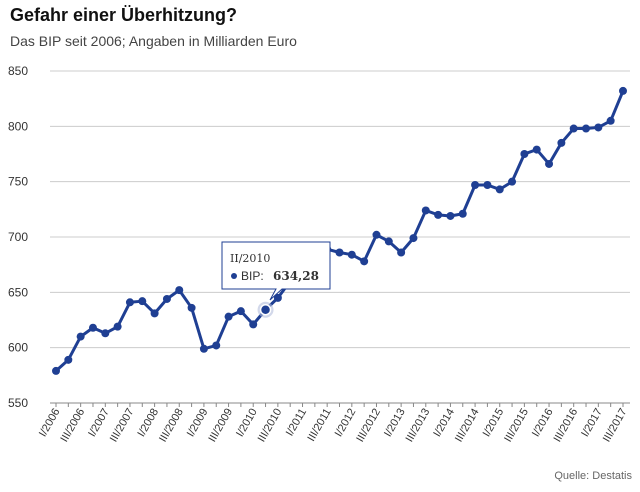 The height and width of the screenshot is (492, 640). What do you see at coordinates (467, 425) in the screenshot?
I see `x-tick-label: III/2014` at bounding box center [467, 425].